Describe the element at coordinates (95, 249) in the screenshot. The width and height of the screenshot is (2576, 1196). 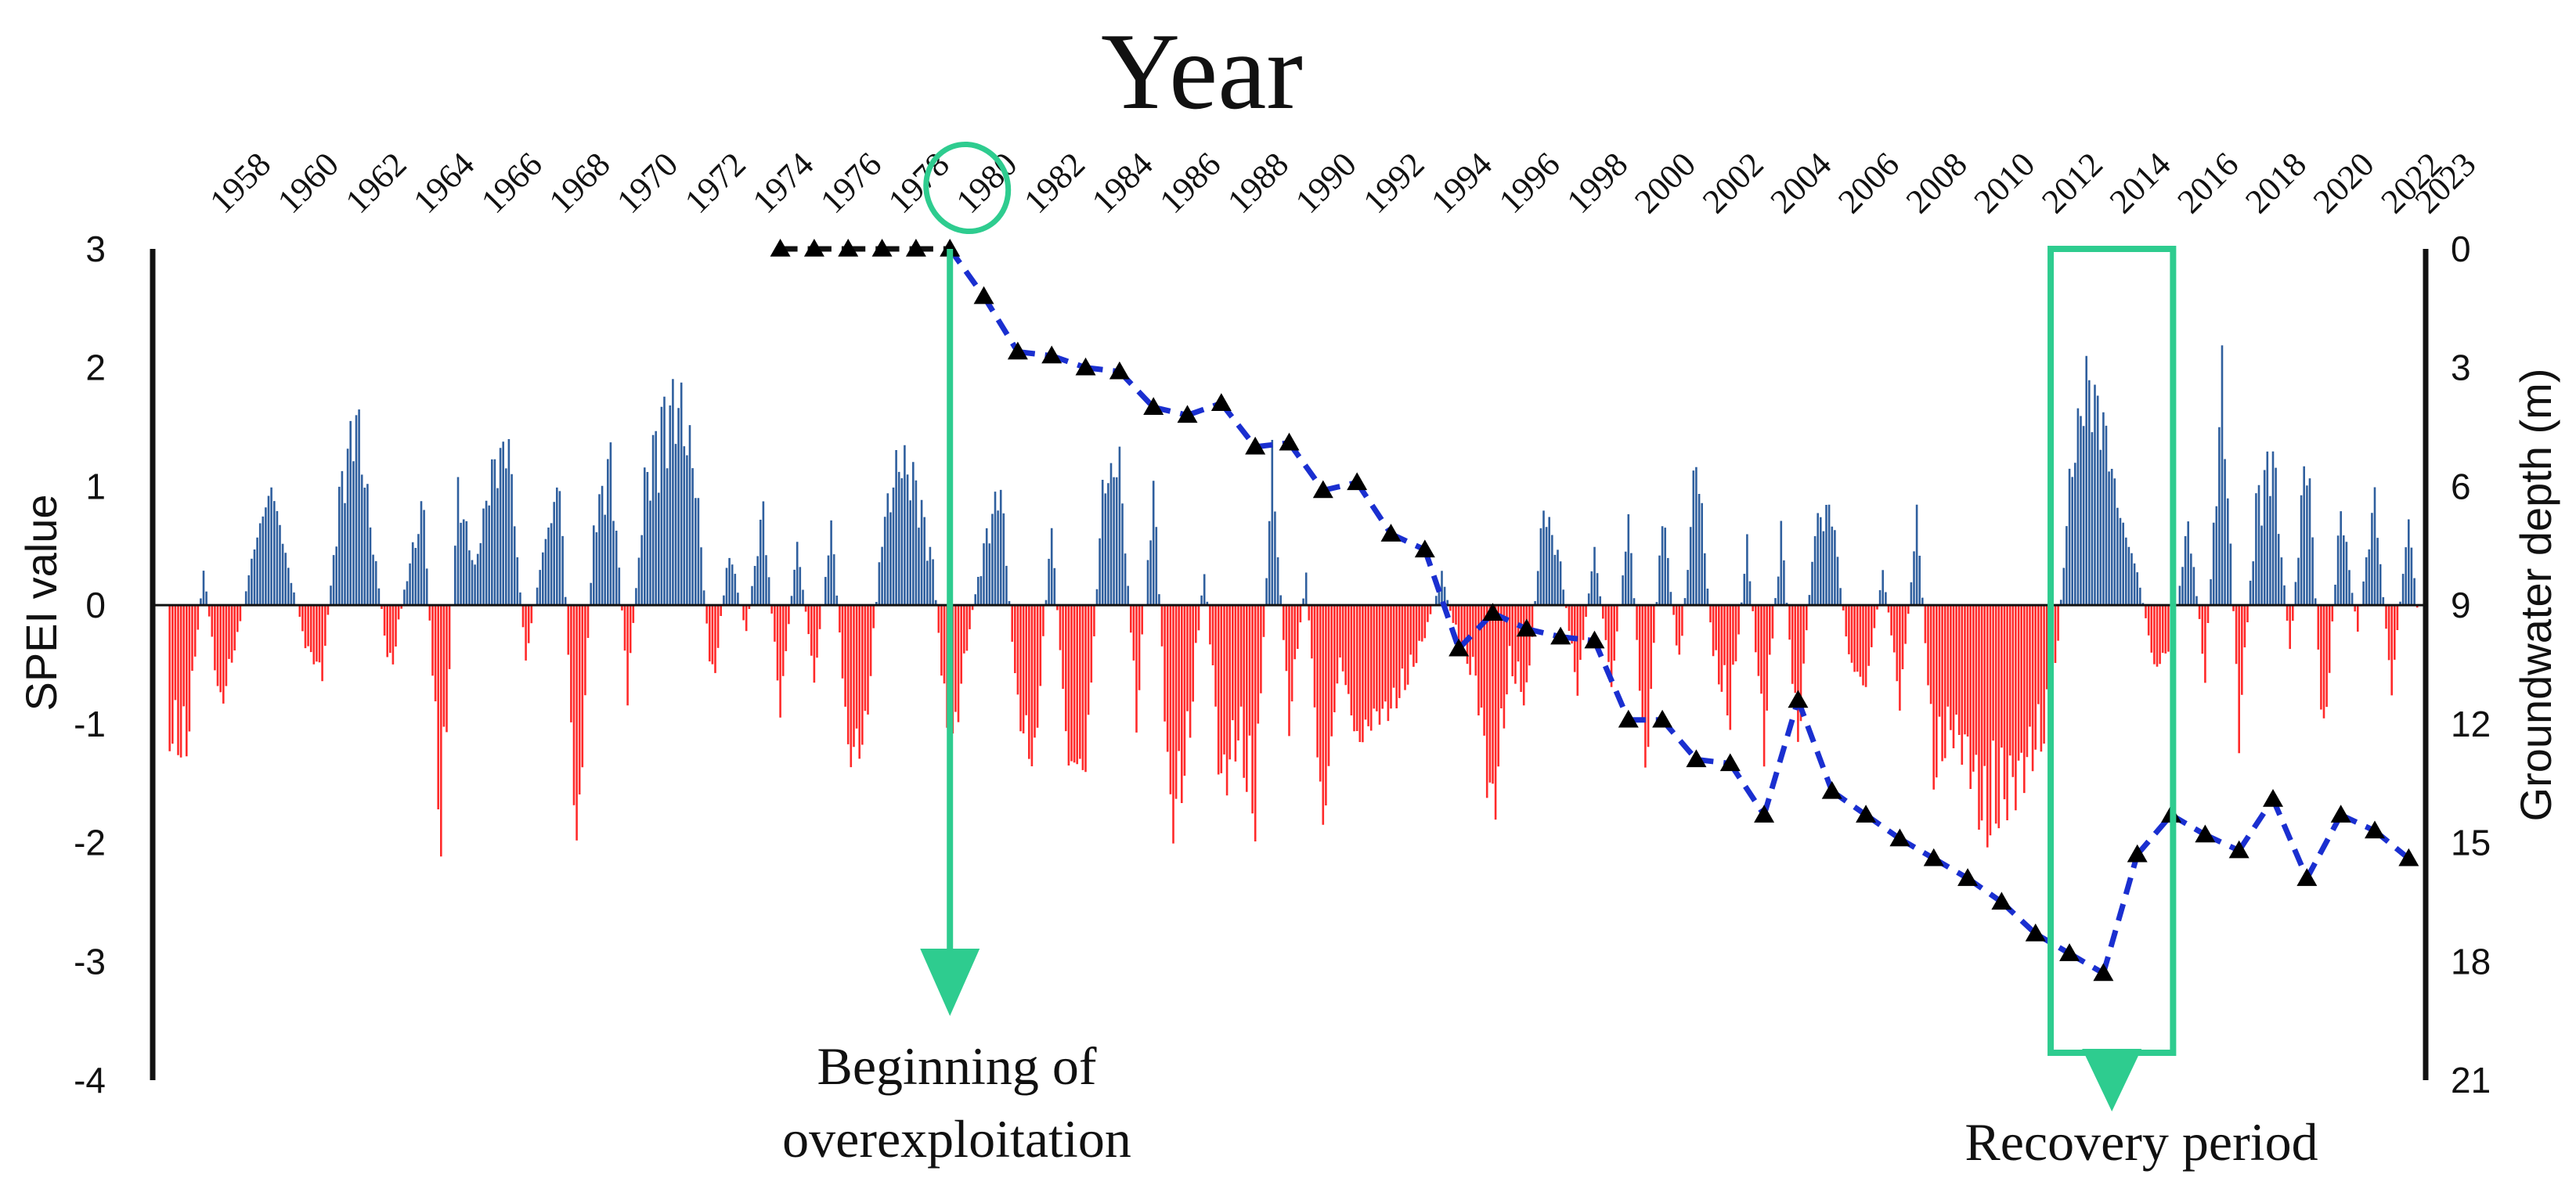
I see `left-tick-label: 3` at that location.